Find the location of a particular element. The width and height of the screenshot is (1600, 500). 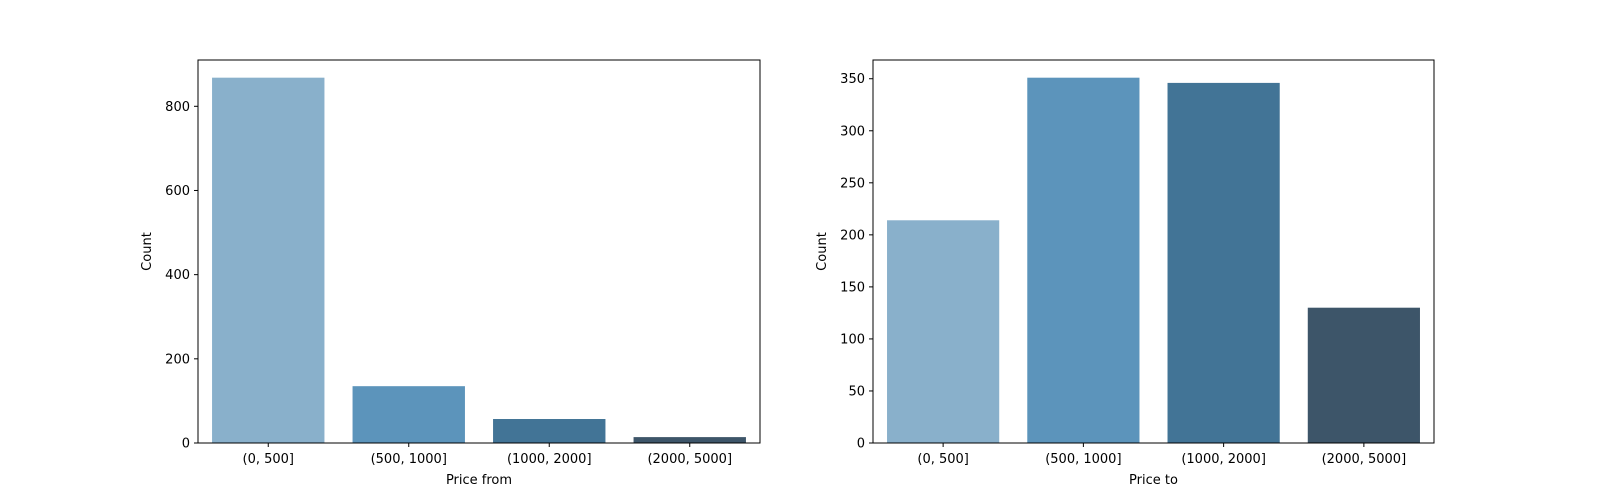

y-tick-label: 400 is located at coordinates (177, 275).